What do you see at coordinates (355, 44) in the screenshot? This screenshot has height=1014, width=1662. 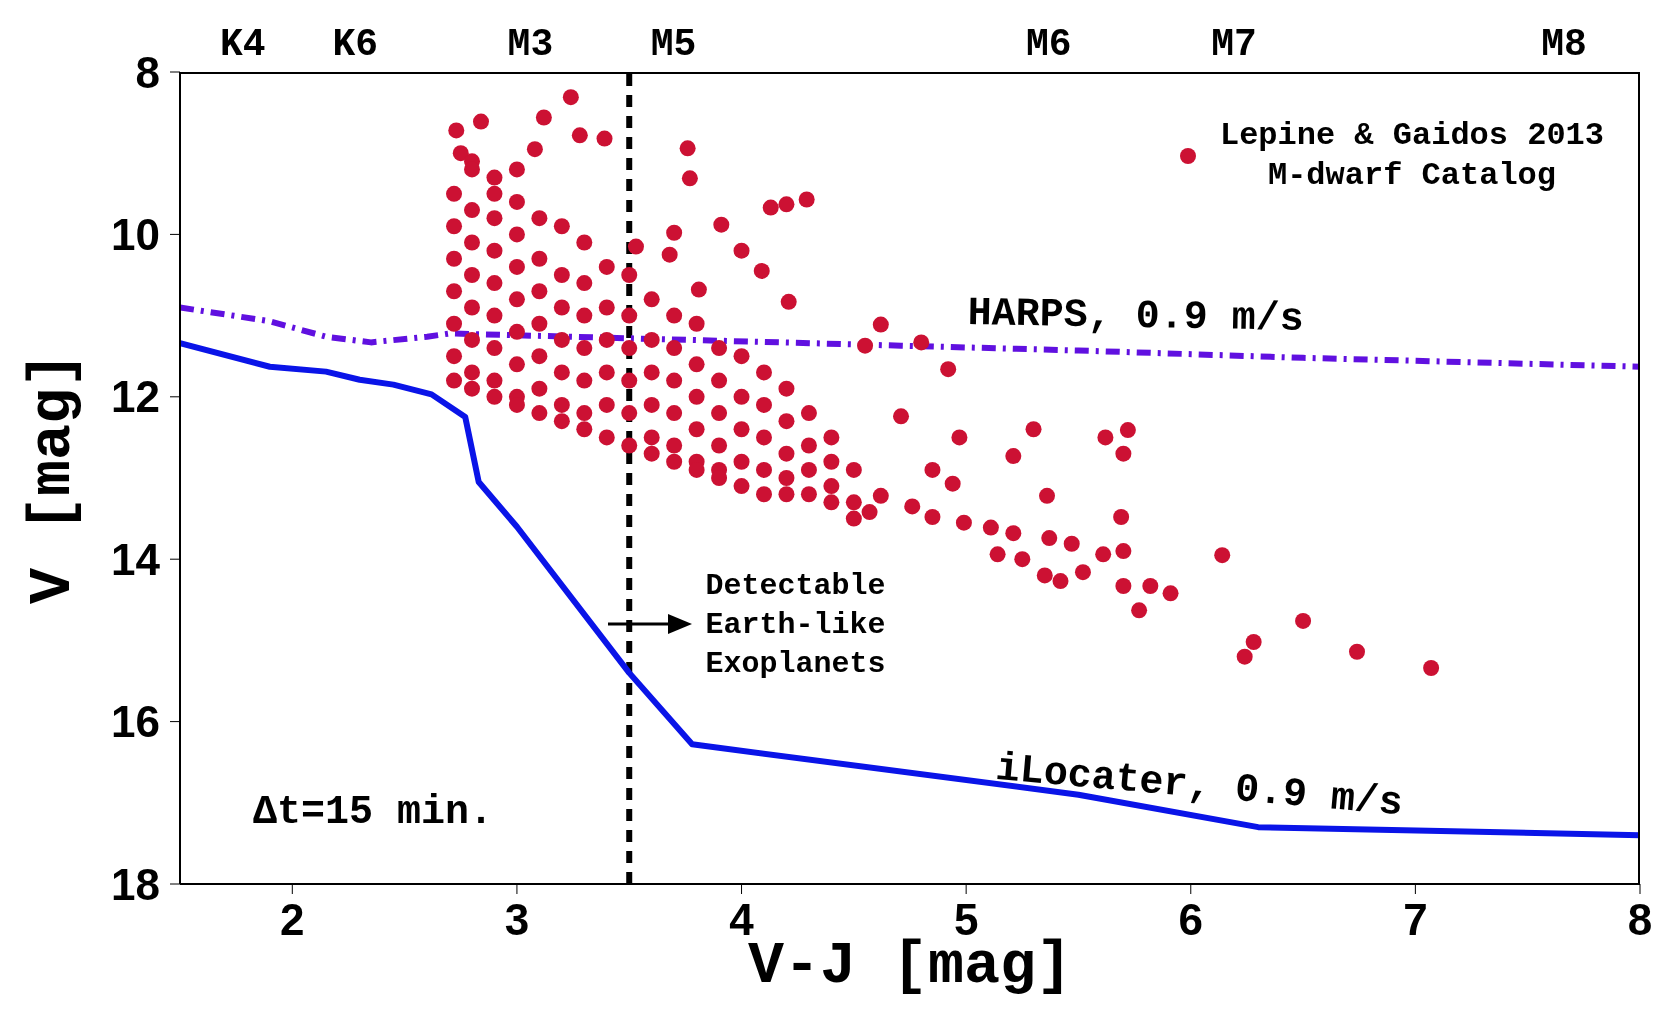 I see `text: K6` at bounding box center [355, 44].